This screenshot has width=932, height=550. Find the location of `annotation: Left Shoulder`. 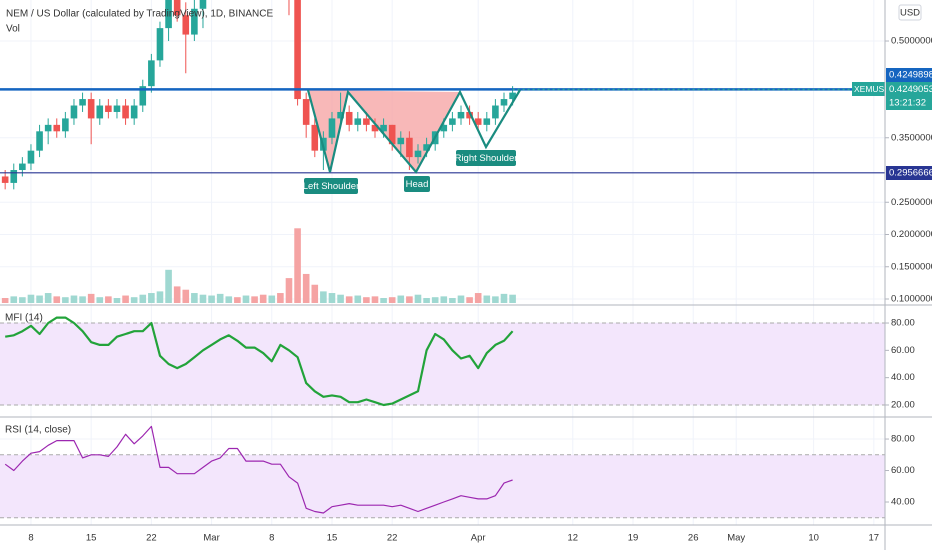

annotation: Left Shoulder is located at coordinates (331, 186).